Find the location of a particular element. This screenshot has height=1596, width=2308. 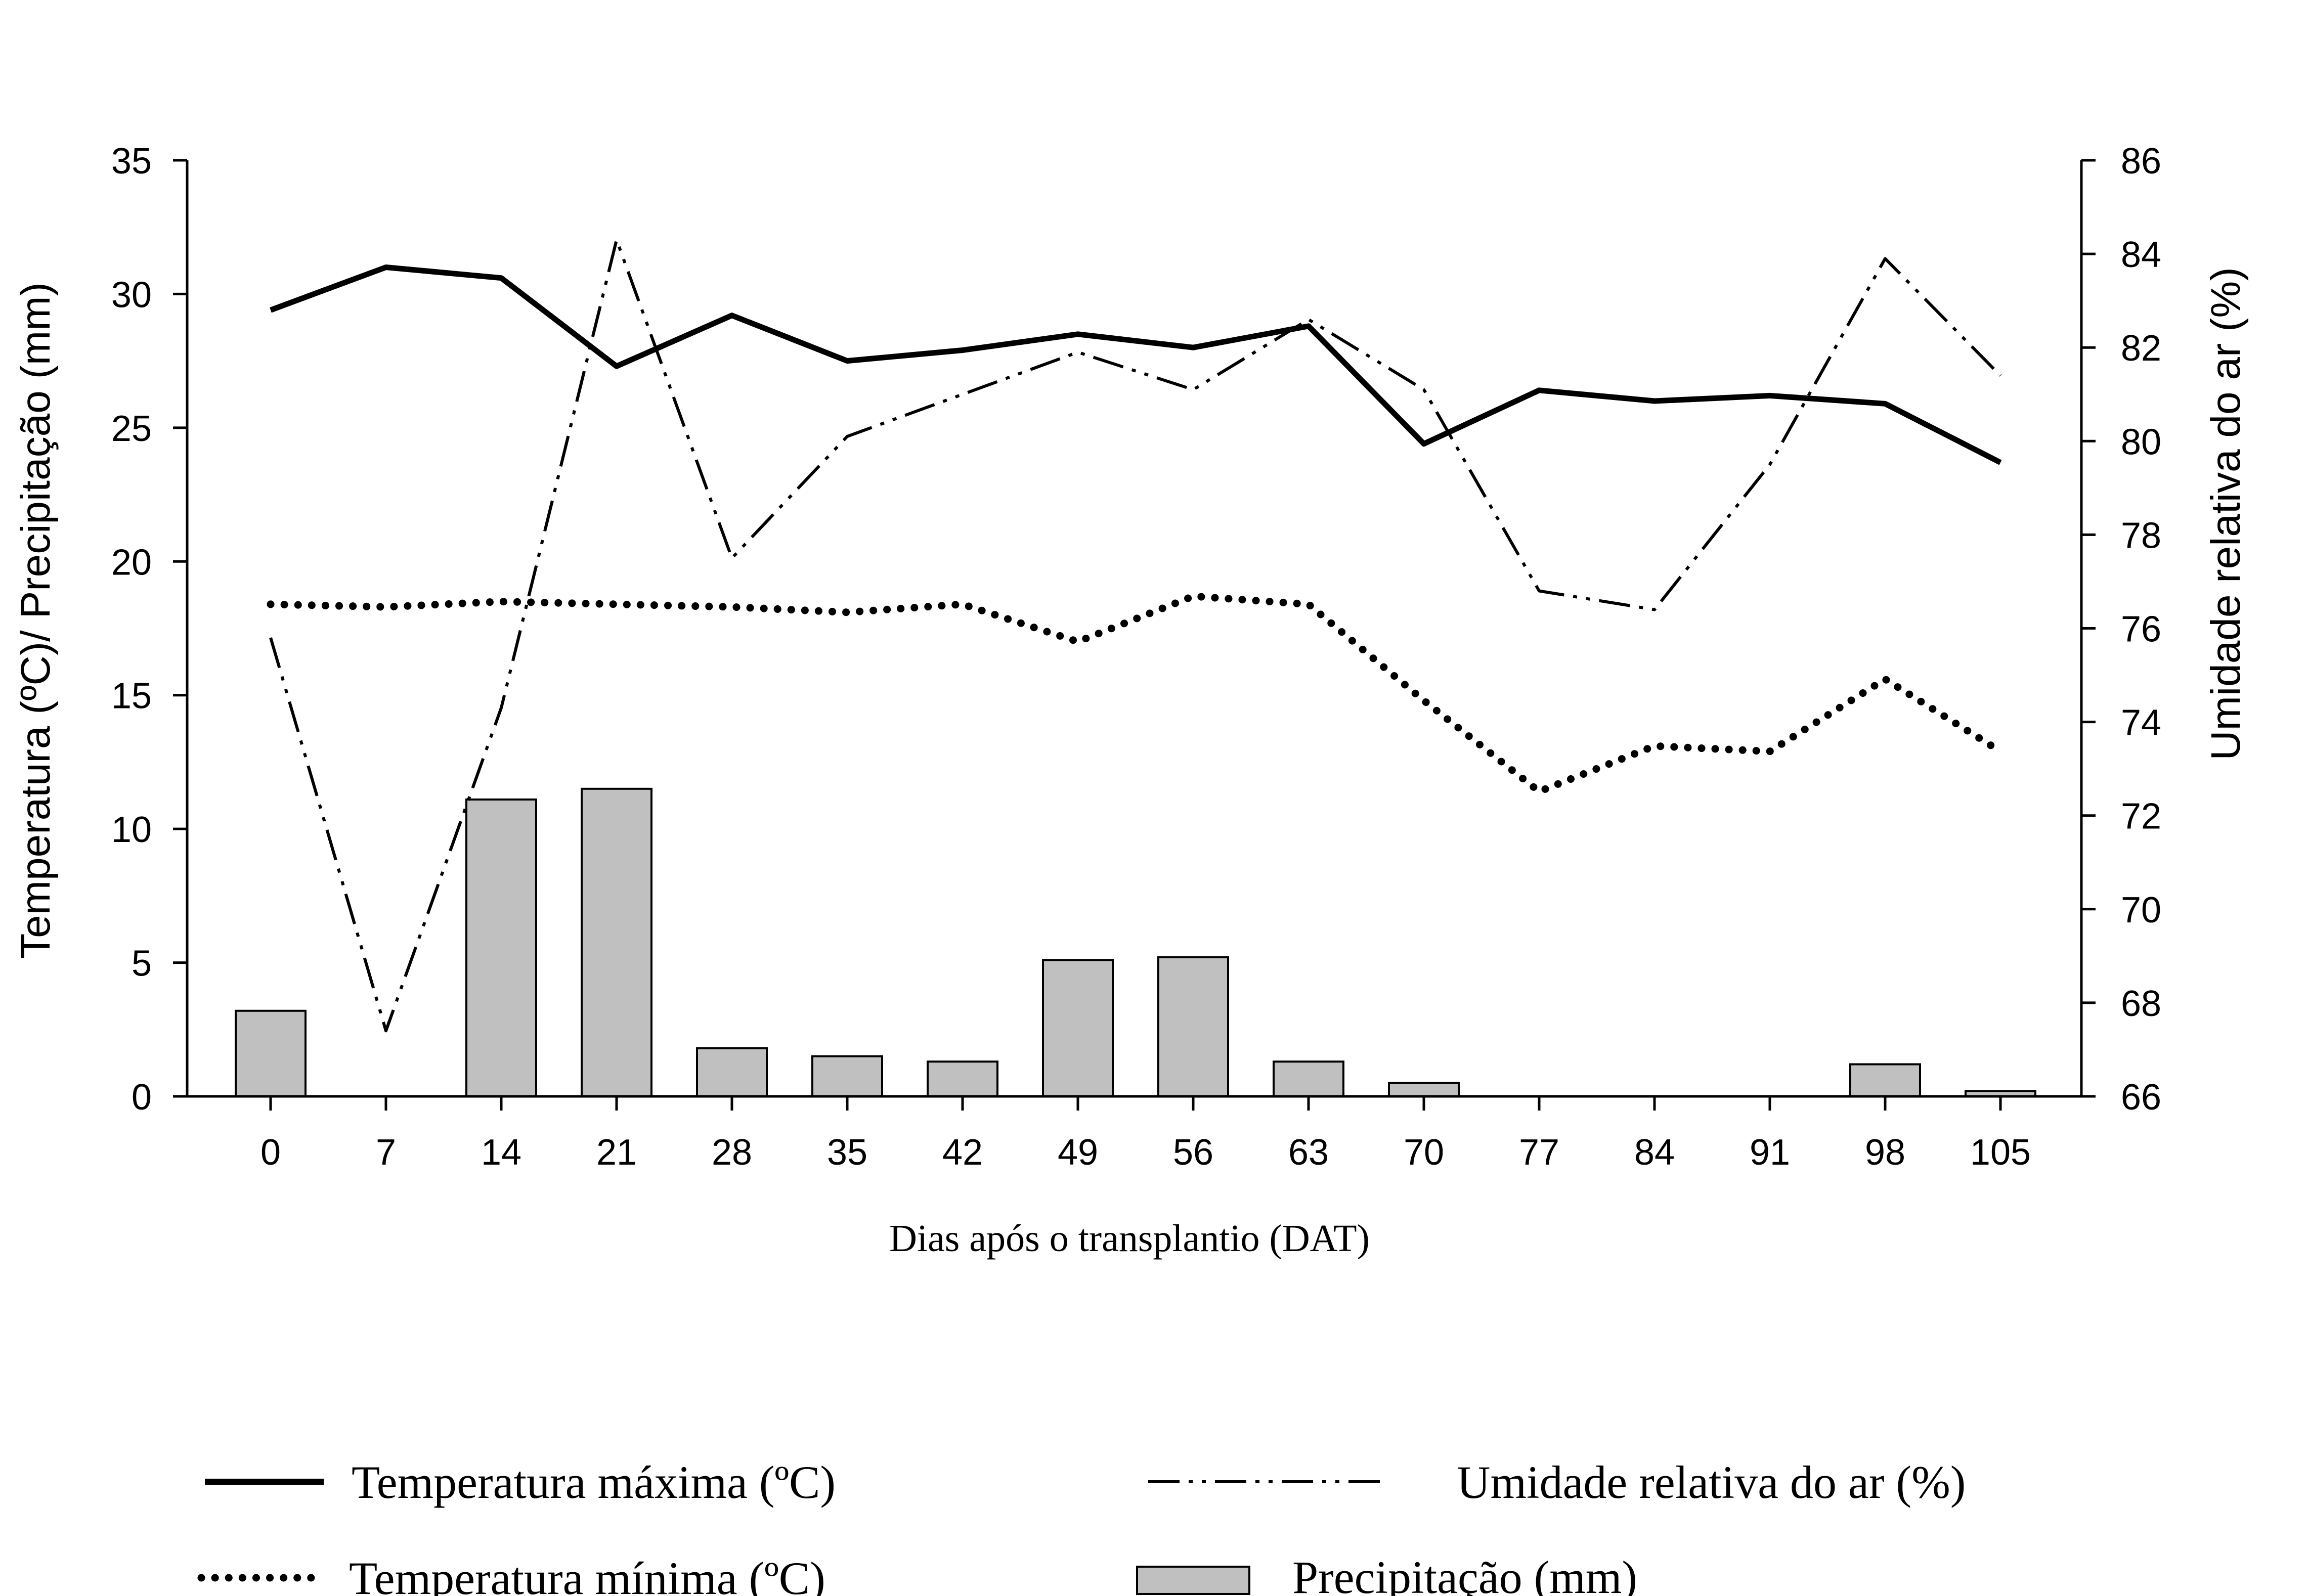

y-tick-label-left-25: 25 is located at coordinates (131, 429).